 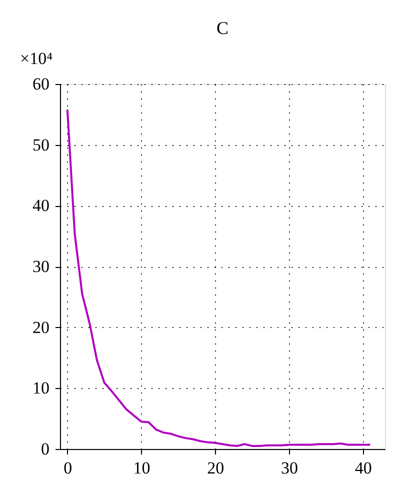 What do you see at coordinates (222, 28) in the screenshot?
I see `chart-title: C` at bounding box center [222, 28].